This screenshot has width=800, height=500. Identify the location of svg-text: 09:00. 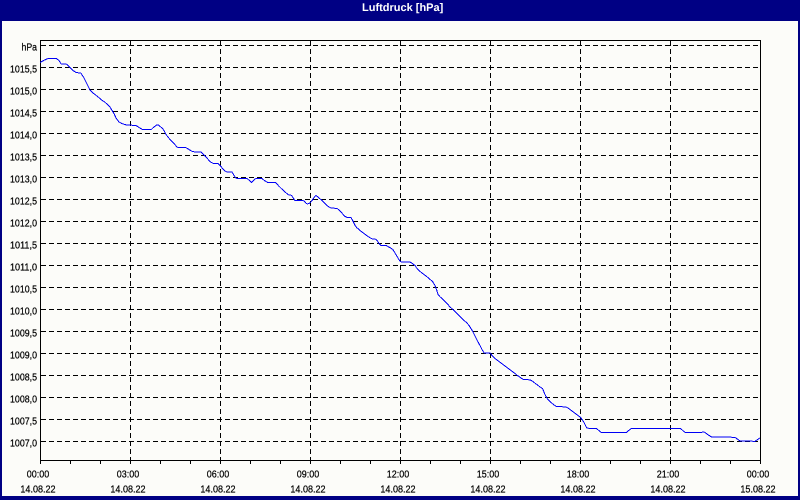
(308, 475).